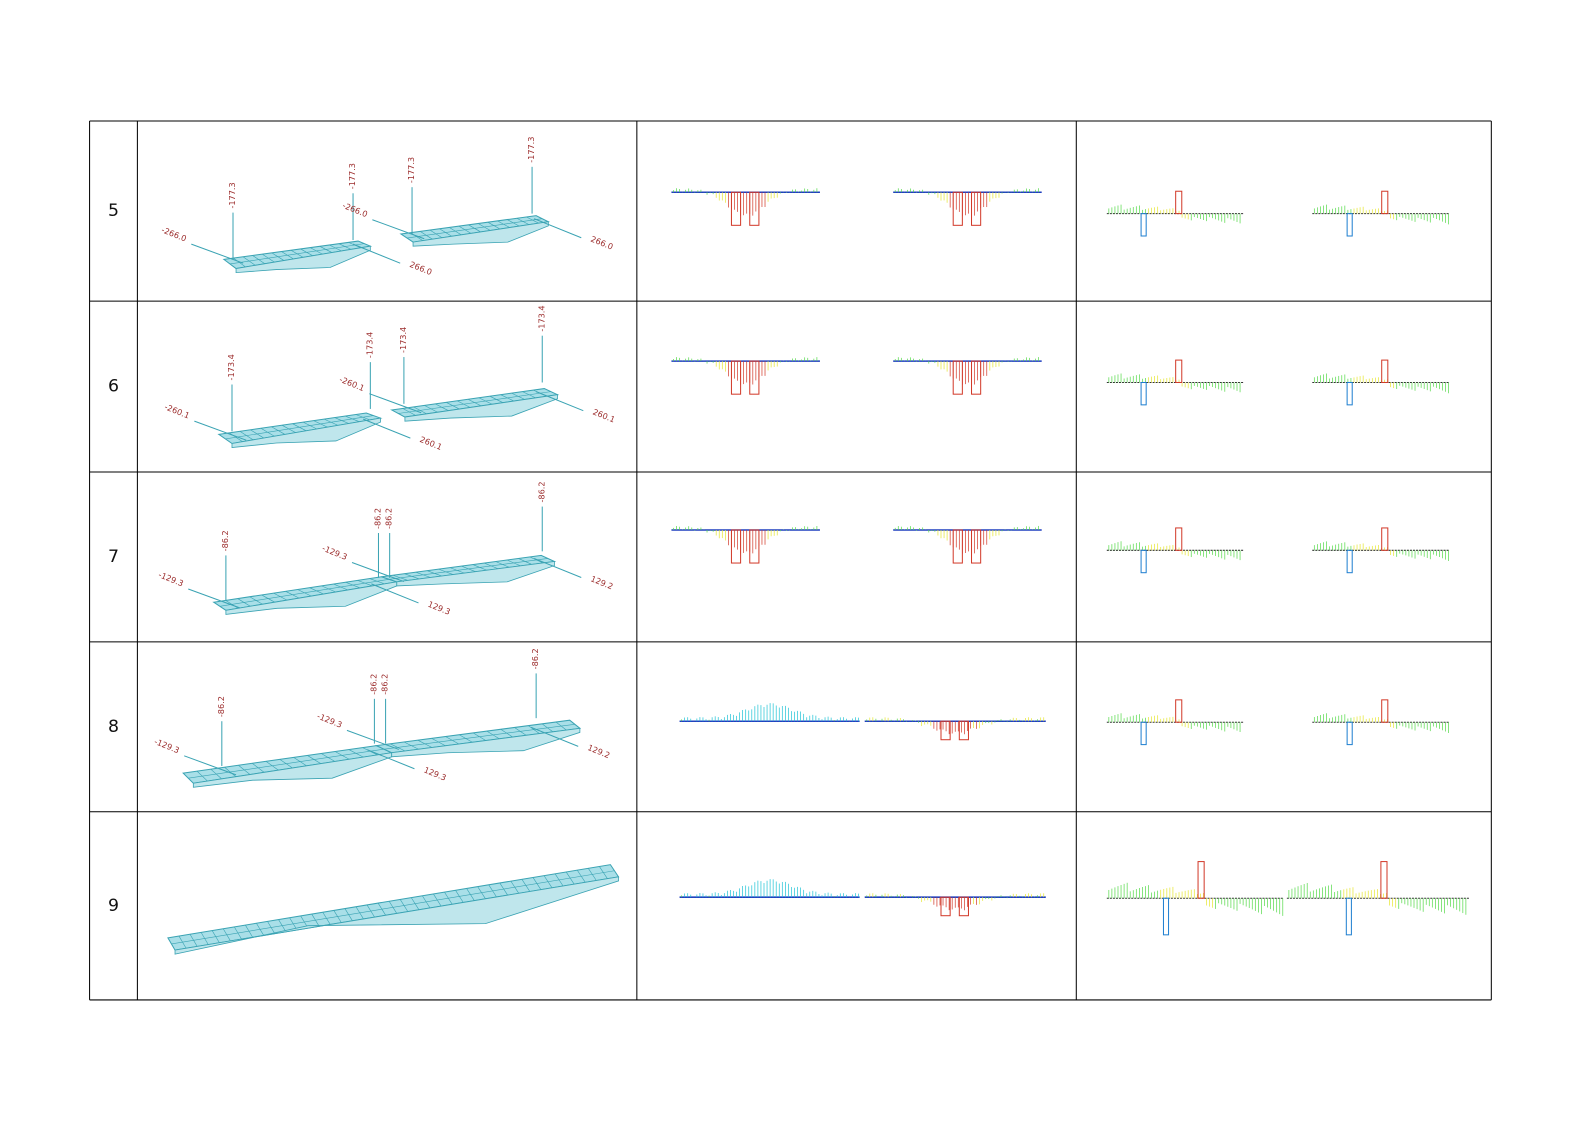 Image resolution: width=1587 pixels, height=1122 pixels. Describe the element at coordinates (113, 727) in the screenshot. I see `row-number: 8` at that location.